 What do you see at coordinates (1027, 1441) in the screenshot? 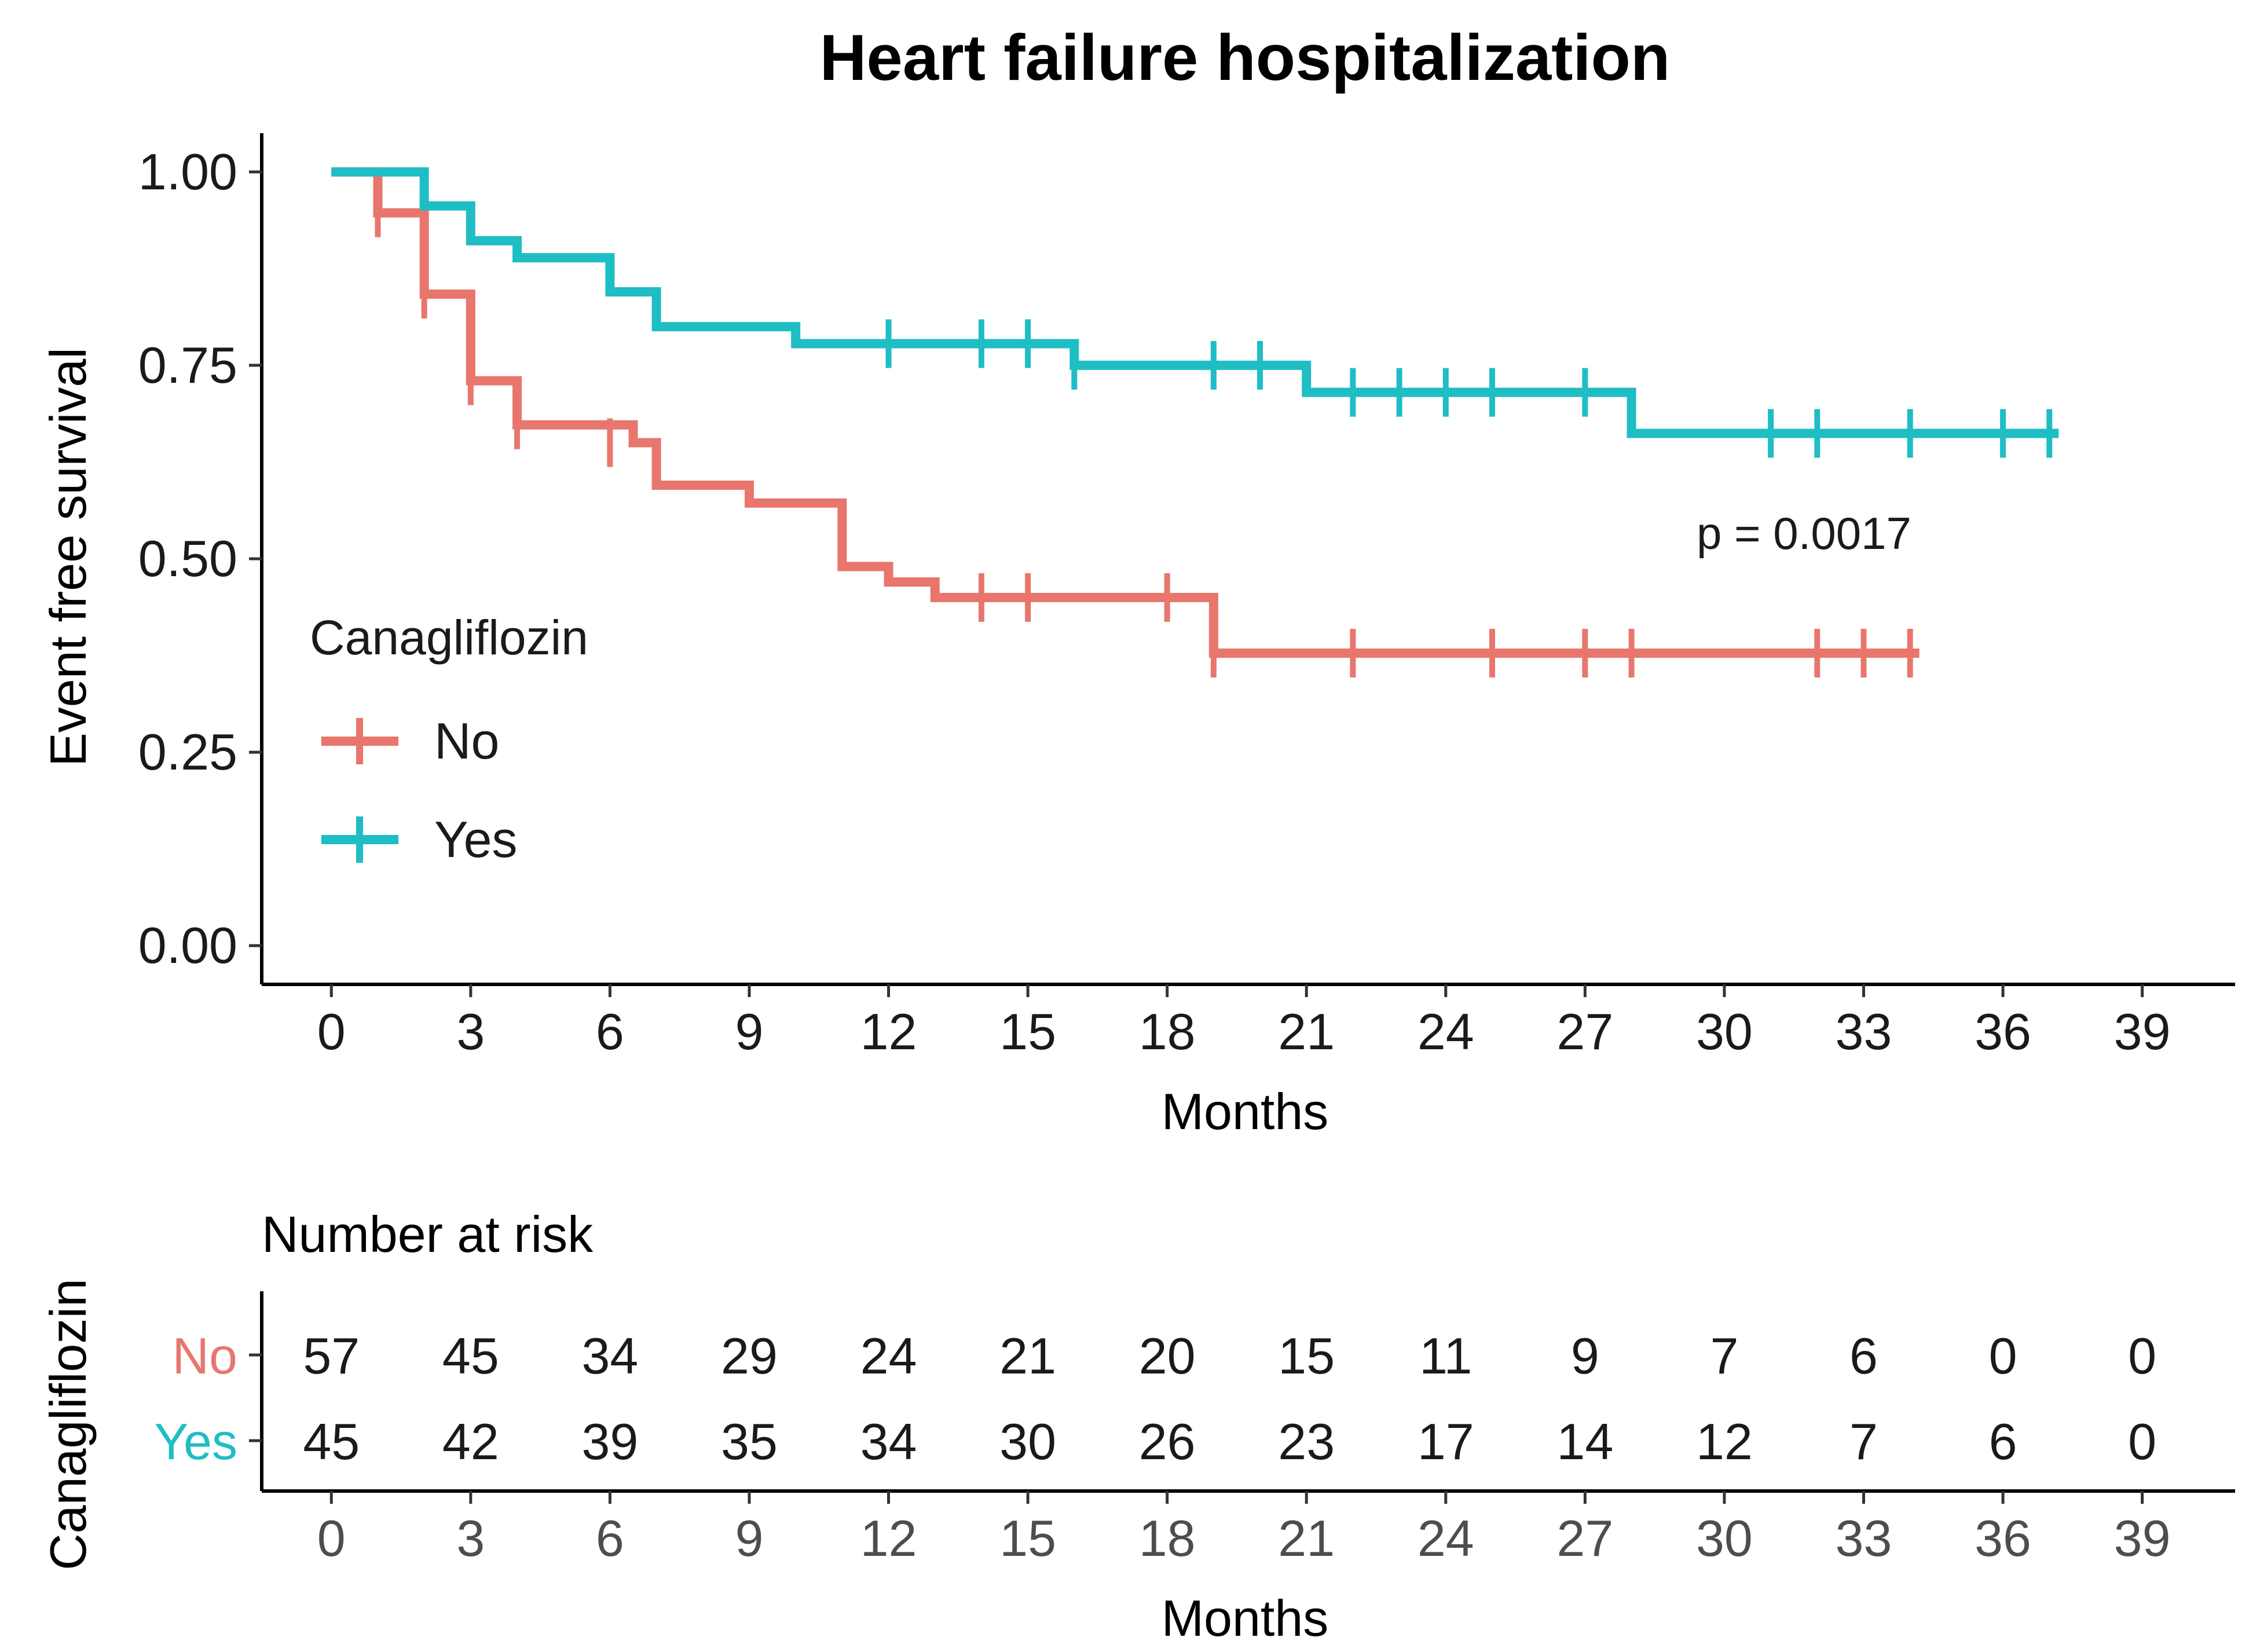
I see `risk-count-yes: 30` at bounding box center [1027, 1441].